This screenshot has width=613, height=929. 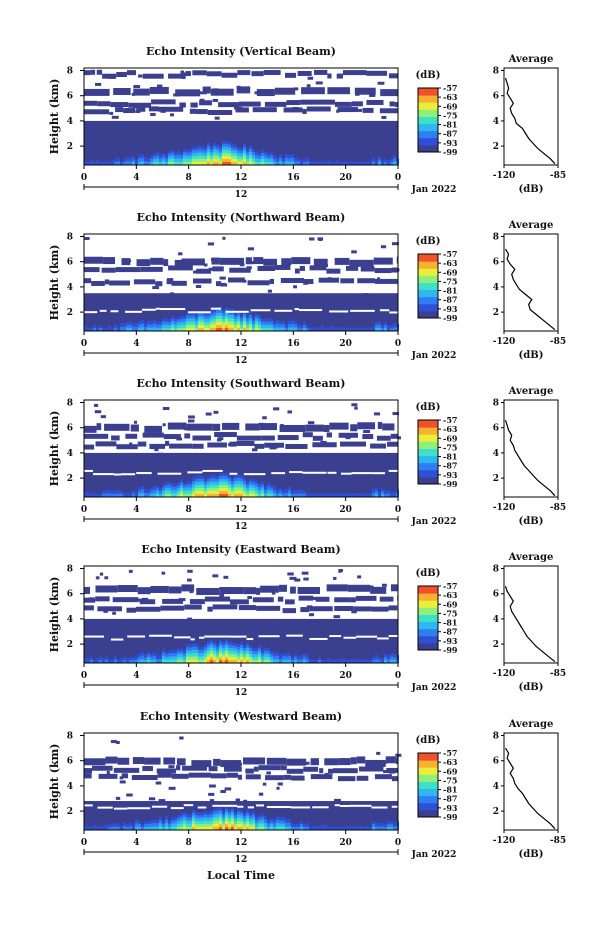 I want to click on x-tick-label: 12, so click(x=241, y=510).